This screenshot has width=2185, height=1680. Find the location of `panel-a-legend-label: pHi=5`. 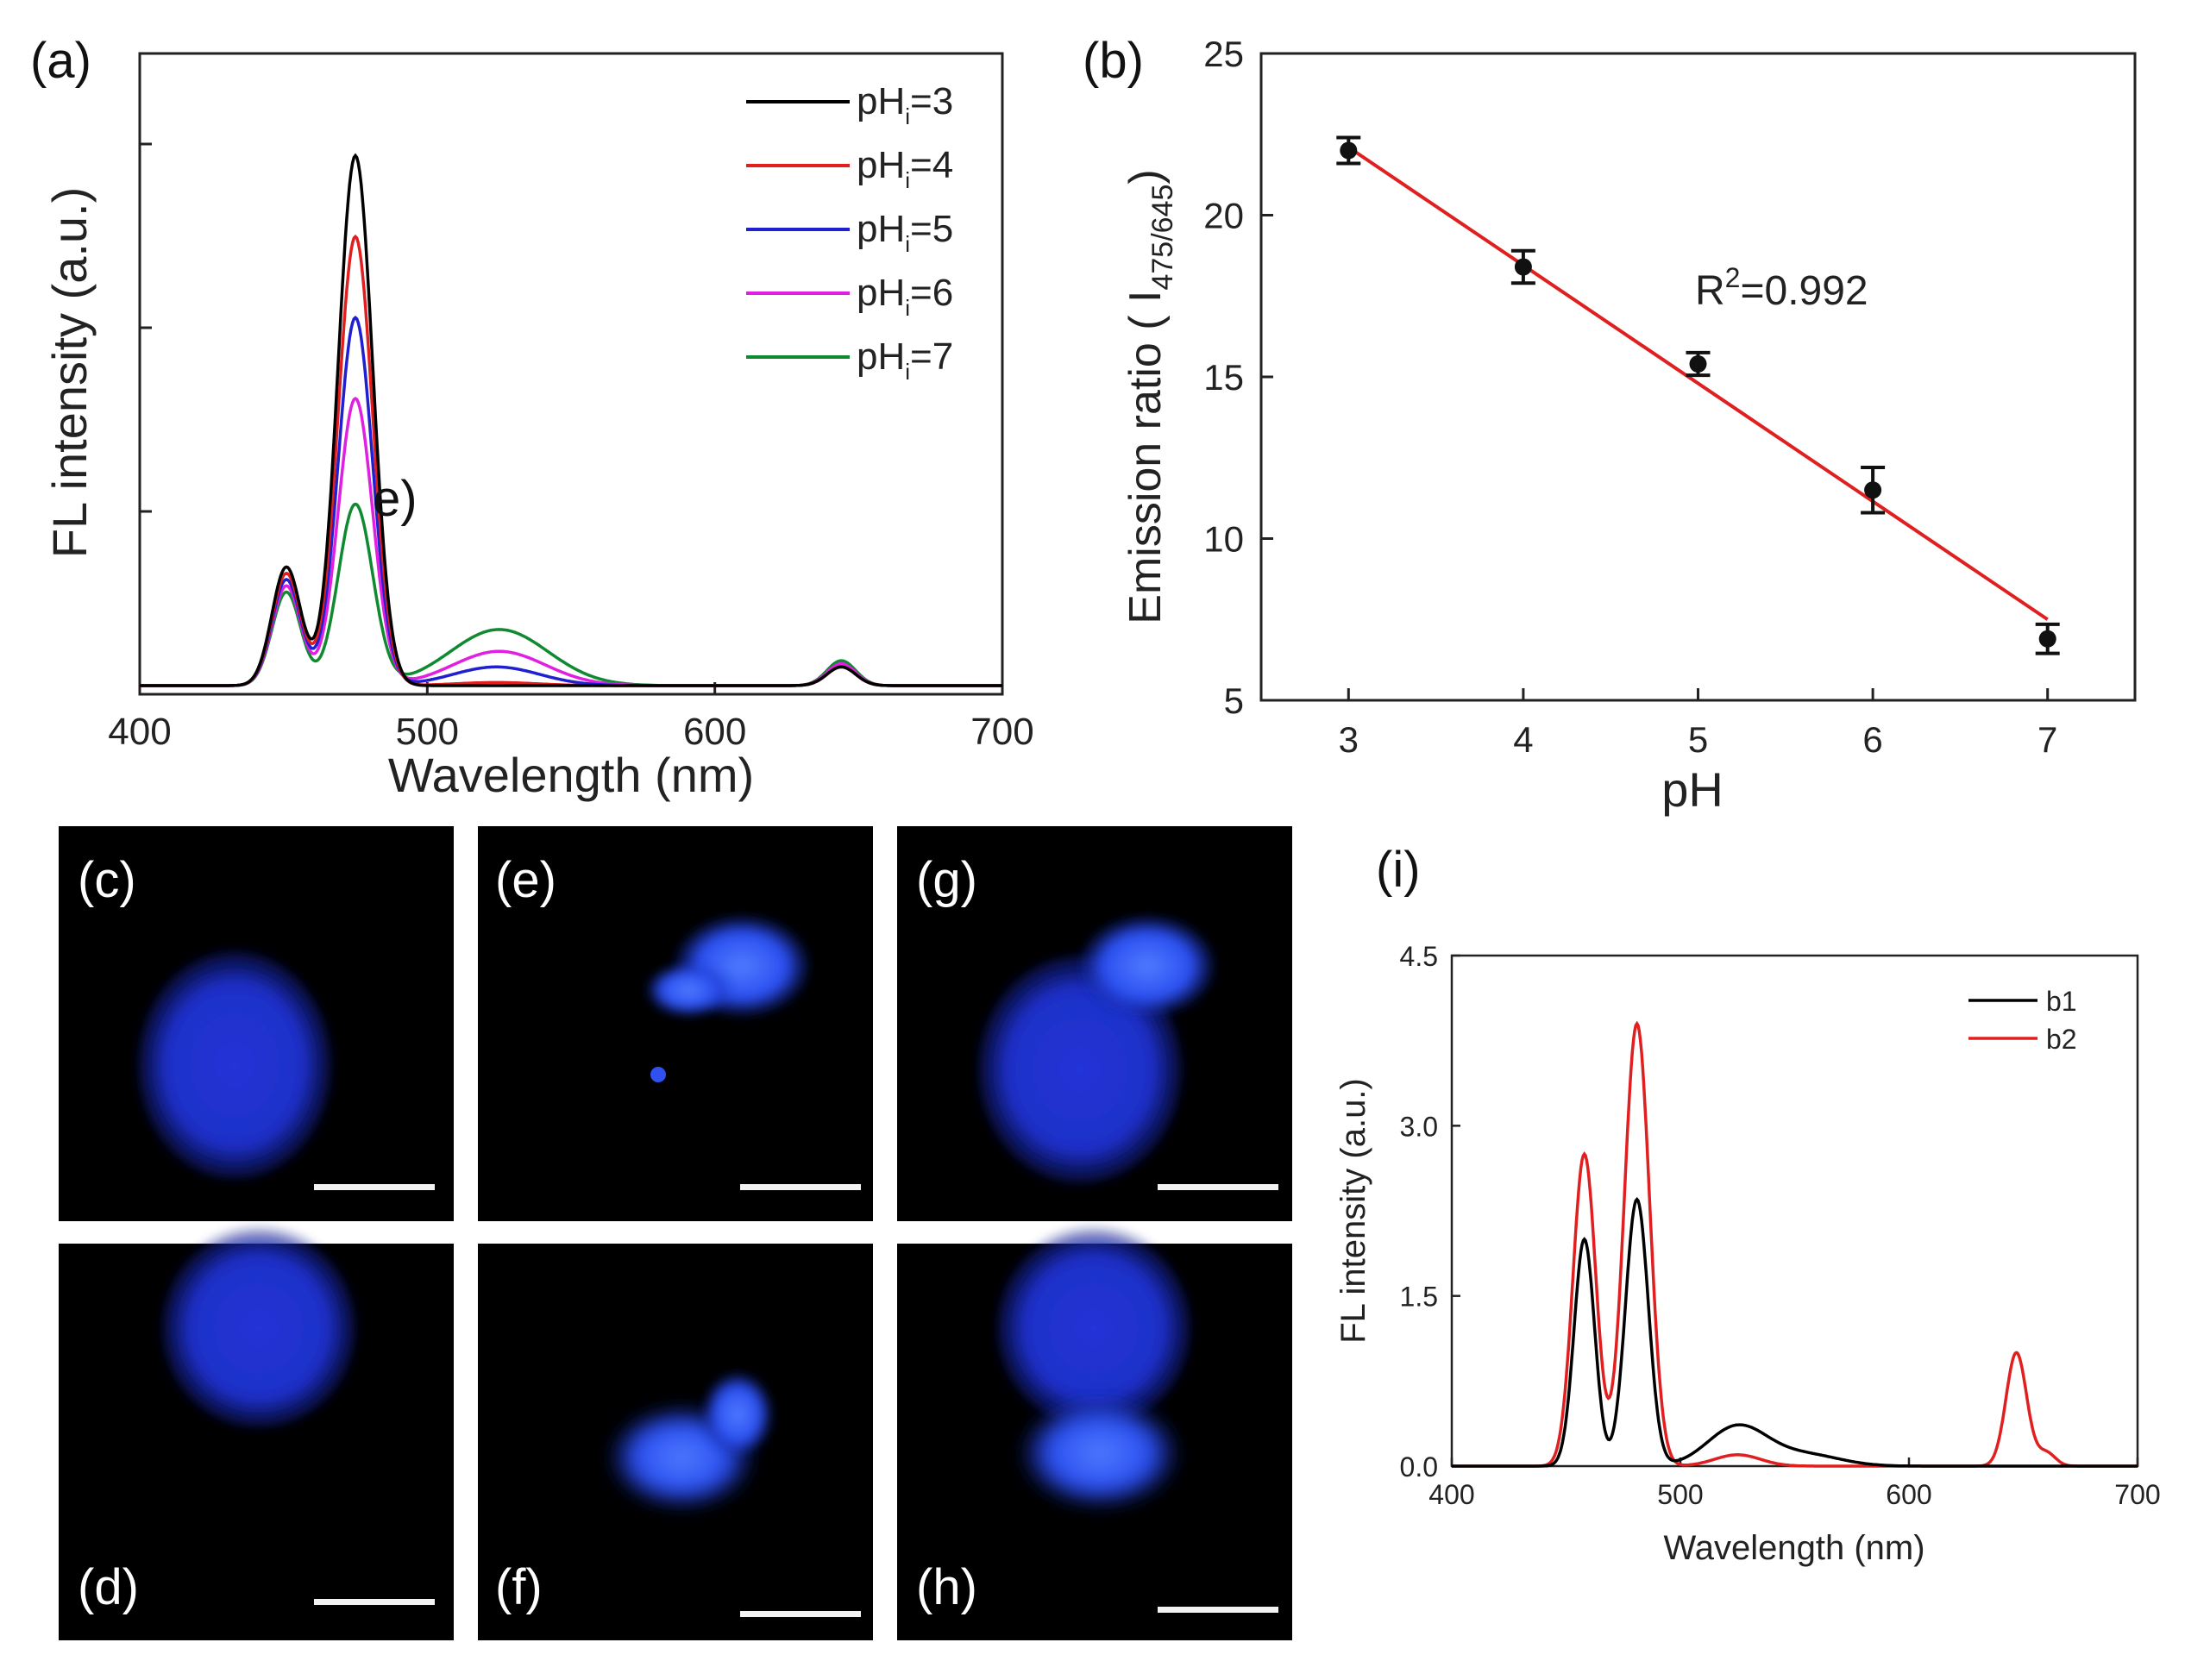

panel-a-legend-label: pHi=5 is located at coordinates (905, 232).